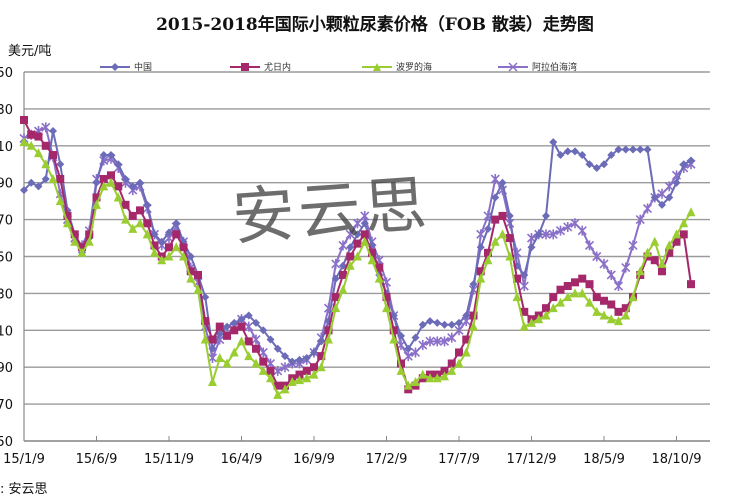 The height and width of the screenshot is (500, 750). What do you see at coordinates (97, 459) in the screenshot?
I see `x-tick-label: 15/6/9` at bounding box center [97, 459].